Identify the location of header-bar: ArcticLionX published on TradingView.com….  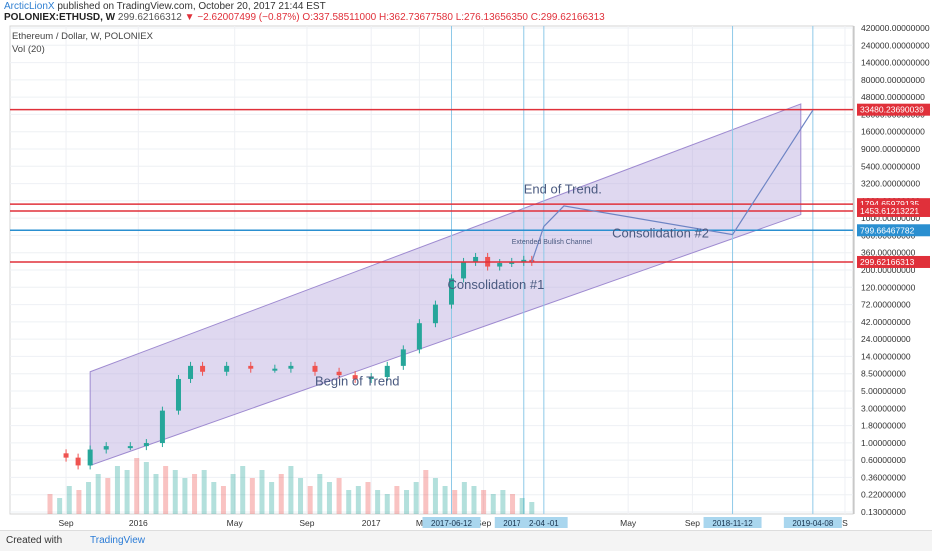
(466, 12).